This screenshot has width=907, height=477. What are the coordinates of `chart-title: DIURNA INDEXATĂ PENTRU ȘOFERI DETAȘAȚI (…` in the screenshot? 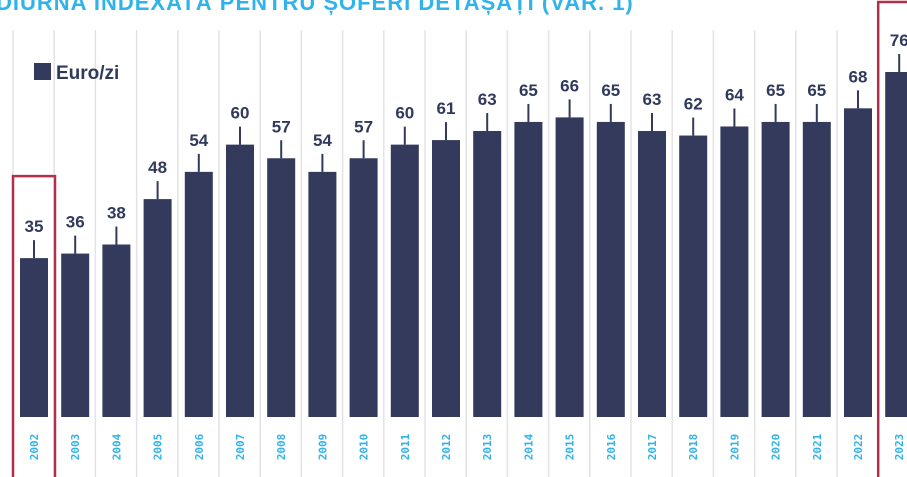 It's located at (317, 7).